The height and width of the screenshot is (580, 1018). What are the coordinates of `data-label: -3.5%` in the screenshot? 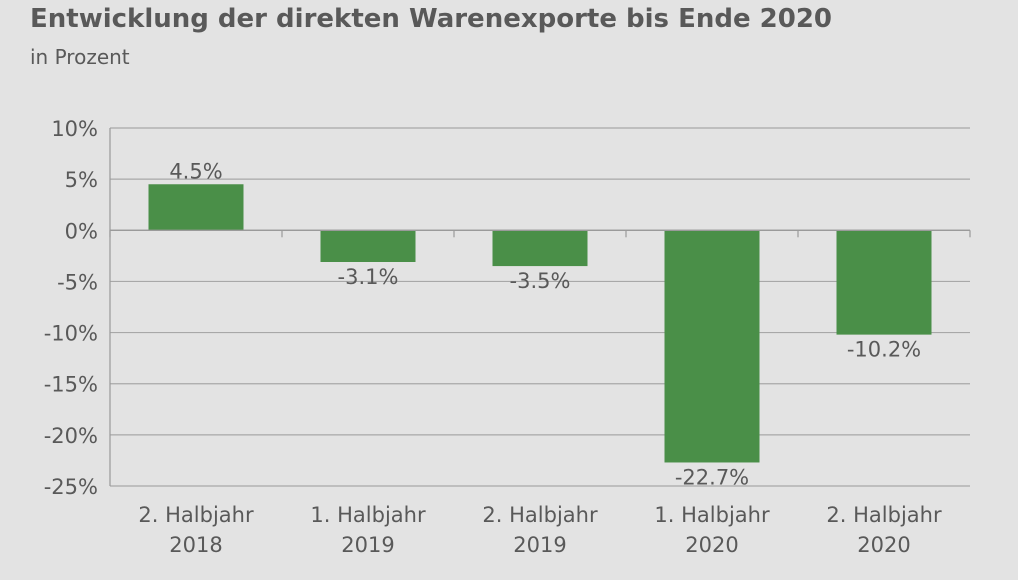 It's located at (540, 281).